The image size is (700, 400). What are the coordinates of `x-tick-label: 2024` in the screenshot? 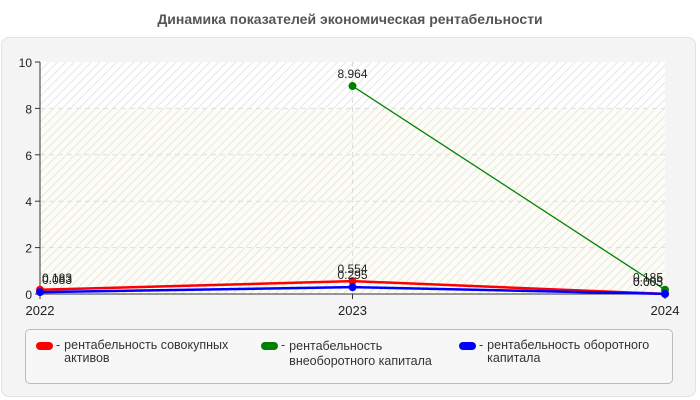 It's located at (665, 310).